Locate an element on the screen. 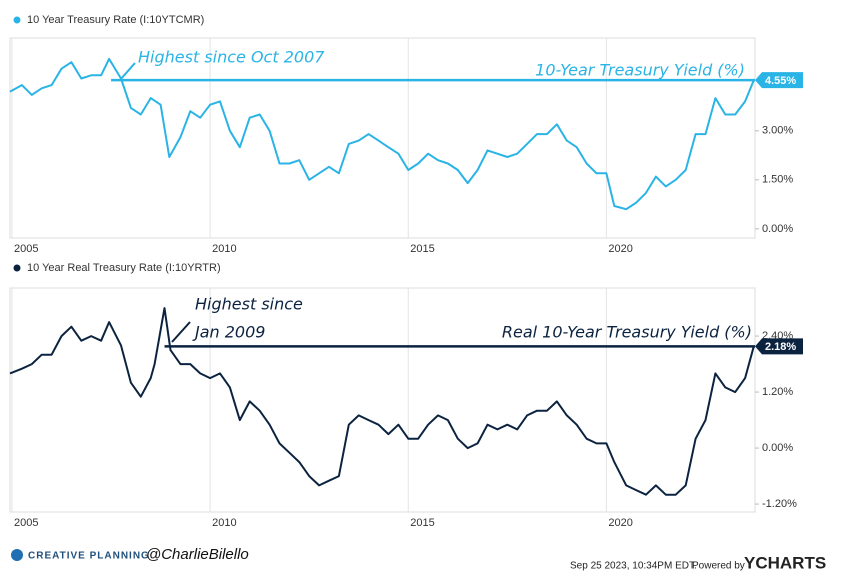 The image size is (850, 578). value-badge-label: 4.55% is located at coordinates (780, 81).